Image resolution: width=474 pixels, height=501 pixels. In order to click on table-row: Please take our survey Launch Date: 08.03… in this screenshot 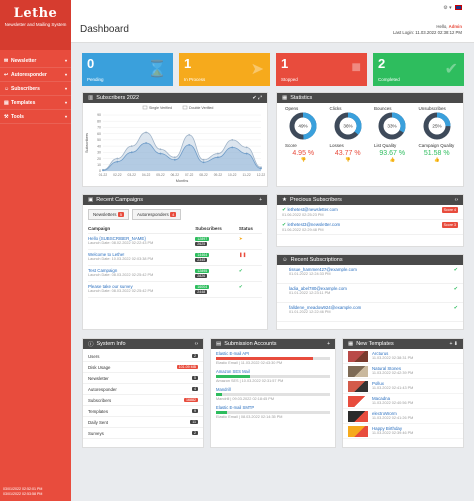, I will do `click(175, 289)`.